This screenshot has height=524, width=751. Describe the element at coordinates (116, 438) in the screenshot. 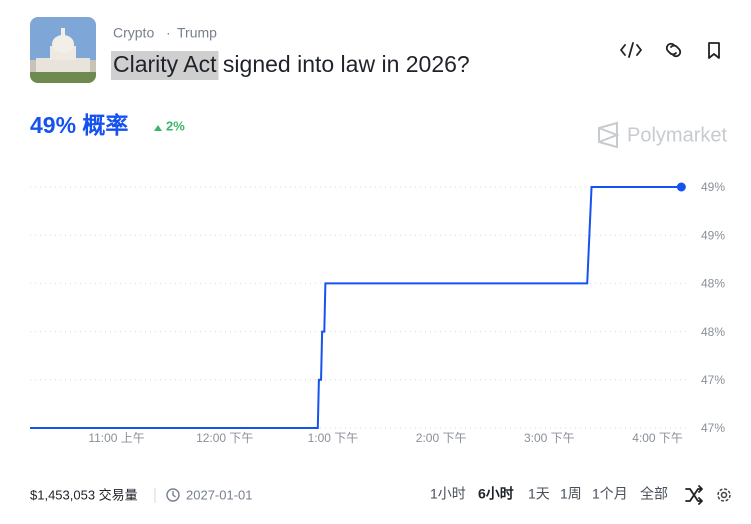

I see `x-tick-label: 11:00 上午` at that location.